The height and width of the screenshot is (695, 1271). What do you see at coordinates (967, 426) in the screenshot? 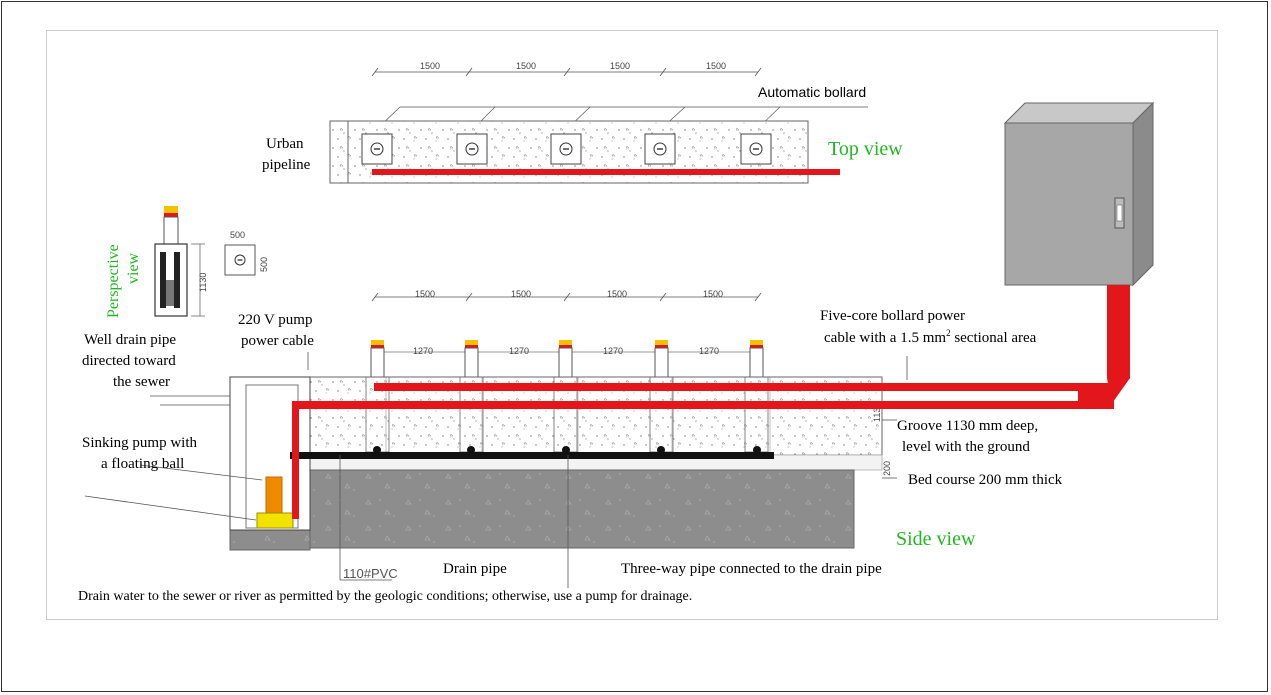
I see `groove-label-1: Groove 1130 mm deep,` at bounding box center [967, 426].